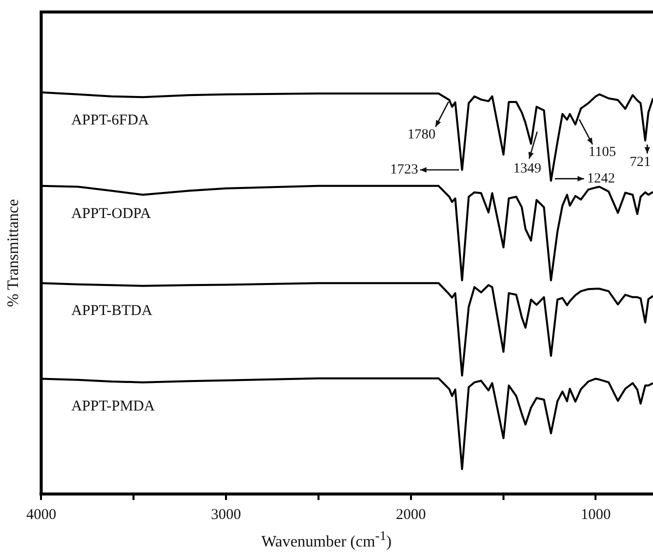  I want to click on annotation: 1242, so click(600, 178).